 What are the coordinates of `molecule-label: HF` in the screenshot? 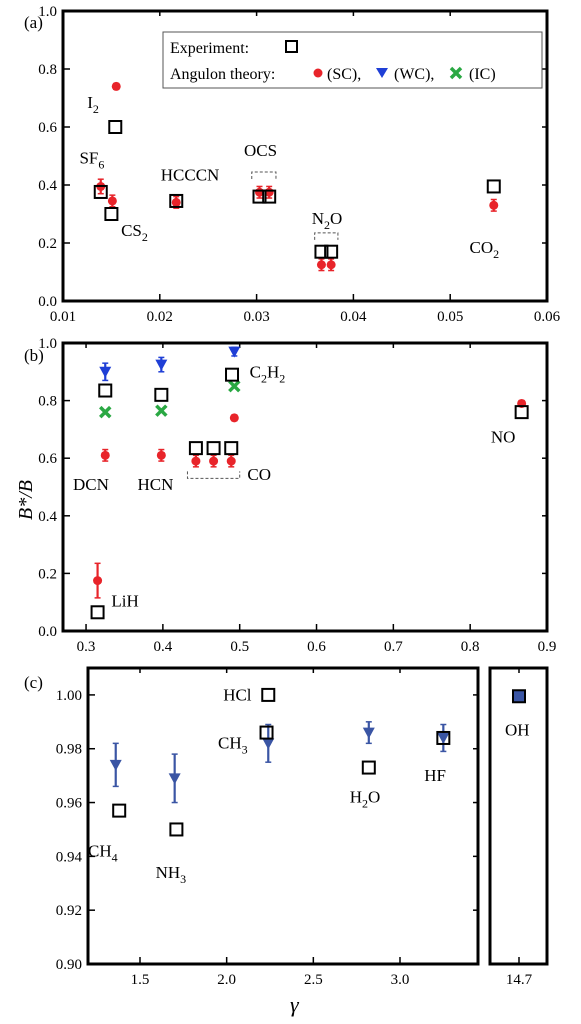 It's located at (435, 775).